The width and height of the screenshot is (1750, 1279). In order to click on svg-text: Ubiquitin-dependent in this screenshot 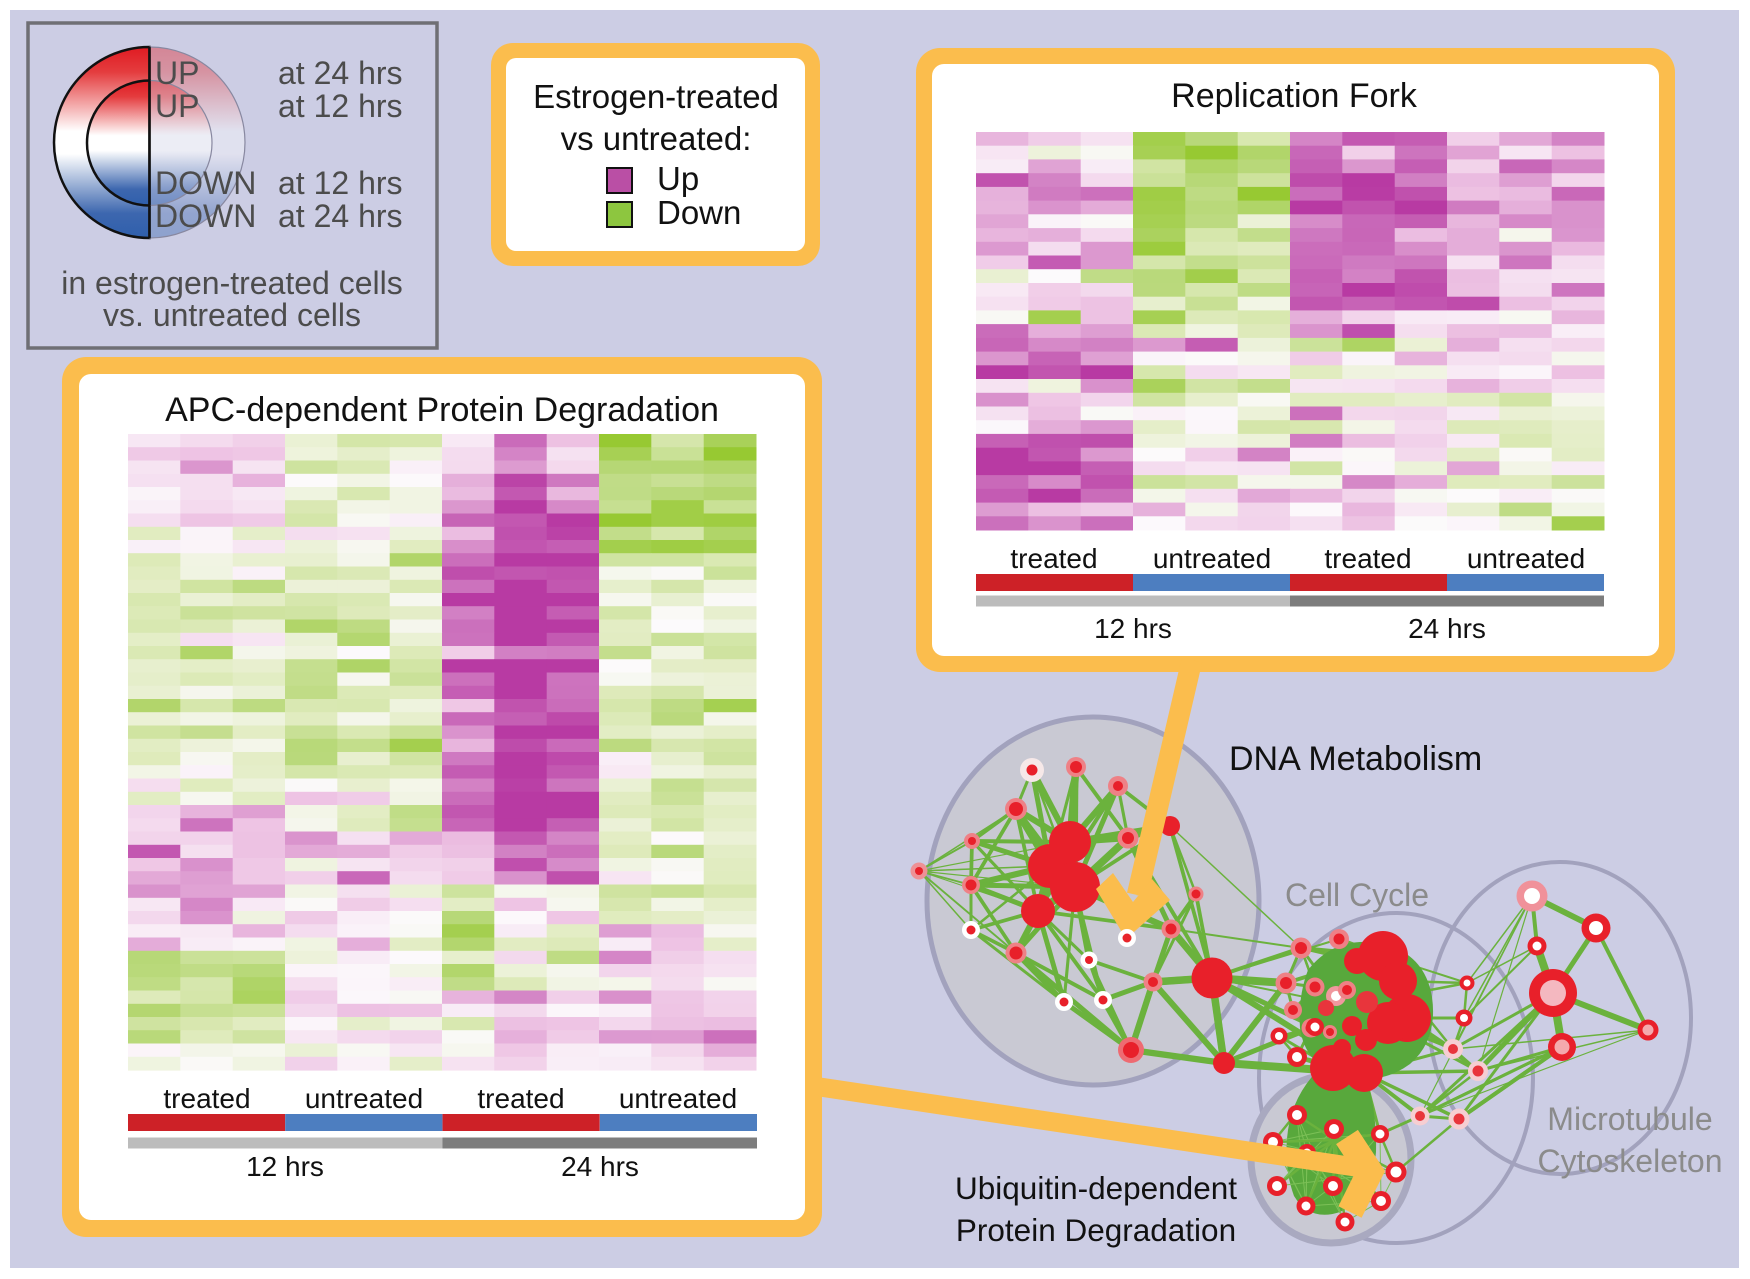, I will do `click(1096, 1188)`.